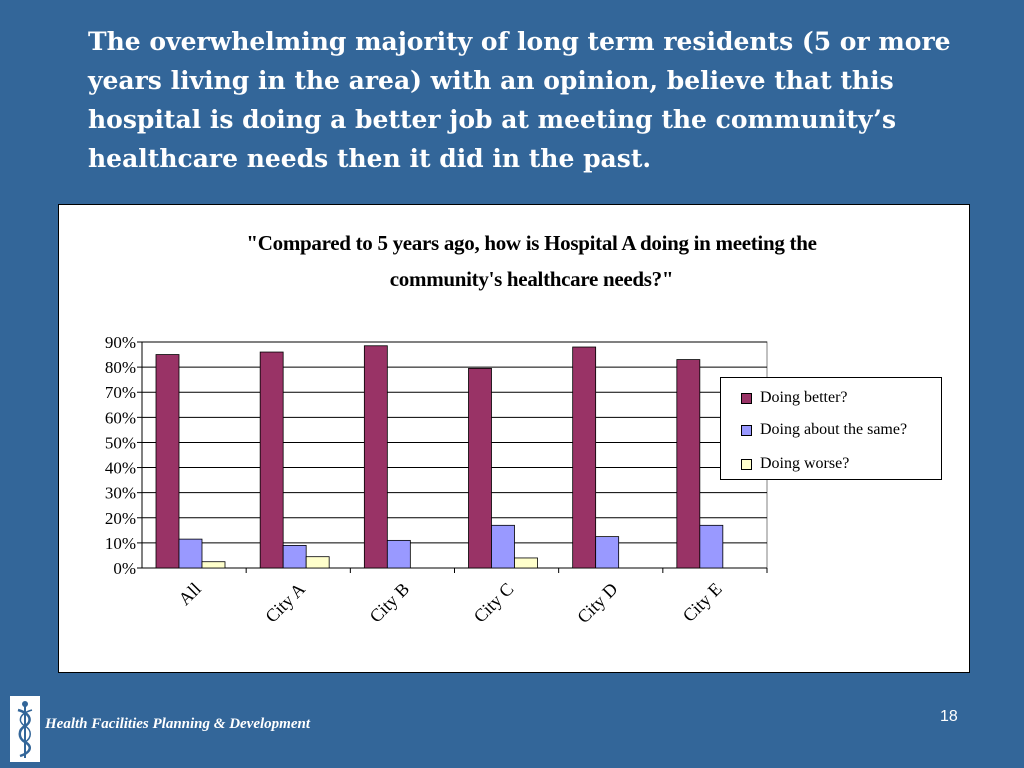  What do you see at coordinates (526, 563) in the screenshot?
I see `bar-doing-worse-city-c` at bounding box center [526, 563].